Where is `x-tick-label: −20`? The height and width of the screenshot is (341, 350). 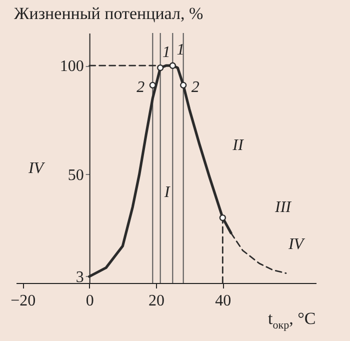
x-tick-label: −20 is located at coordinates (23, 301).